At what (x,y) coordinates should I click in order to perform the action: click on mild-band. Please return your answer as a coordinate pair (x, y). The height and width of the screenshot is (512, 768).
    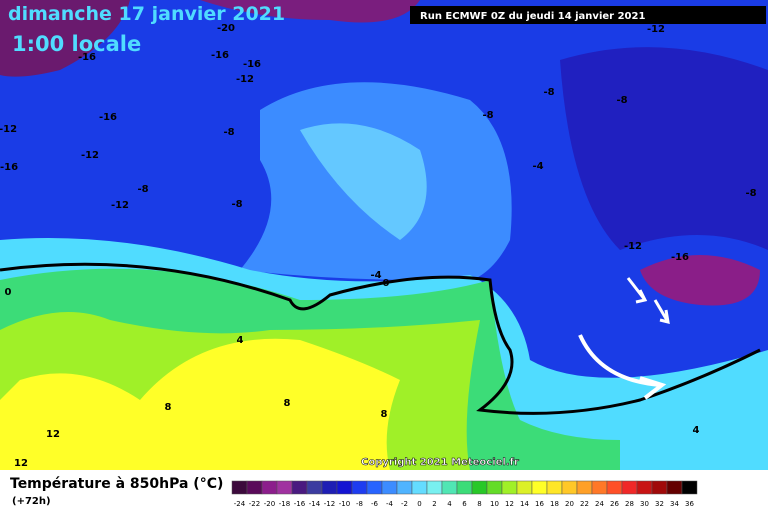
    Looking at the image, I should click on (363, 181).